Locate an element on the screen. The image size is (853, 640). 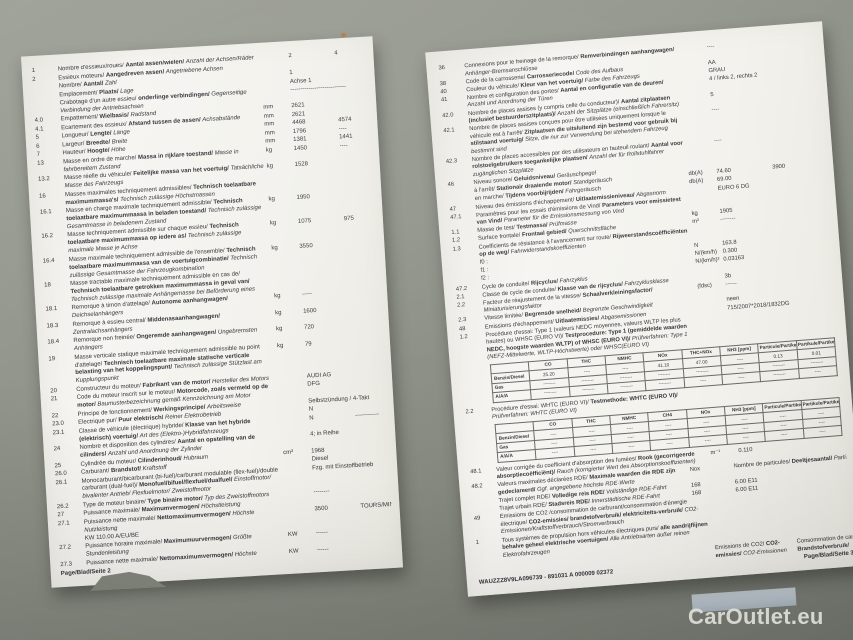
item-number: 42.3 is located at coordinates (451, 162).